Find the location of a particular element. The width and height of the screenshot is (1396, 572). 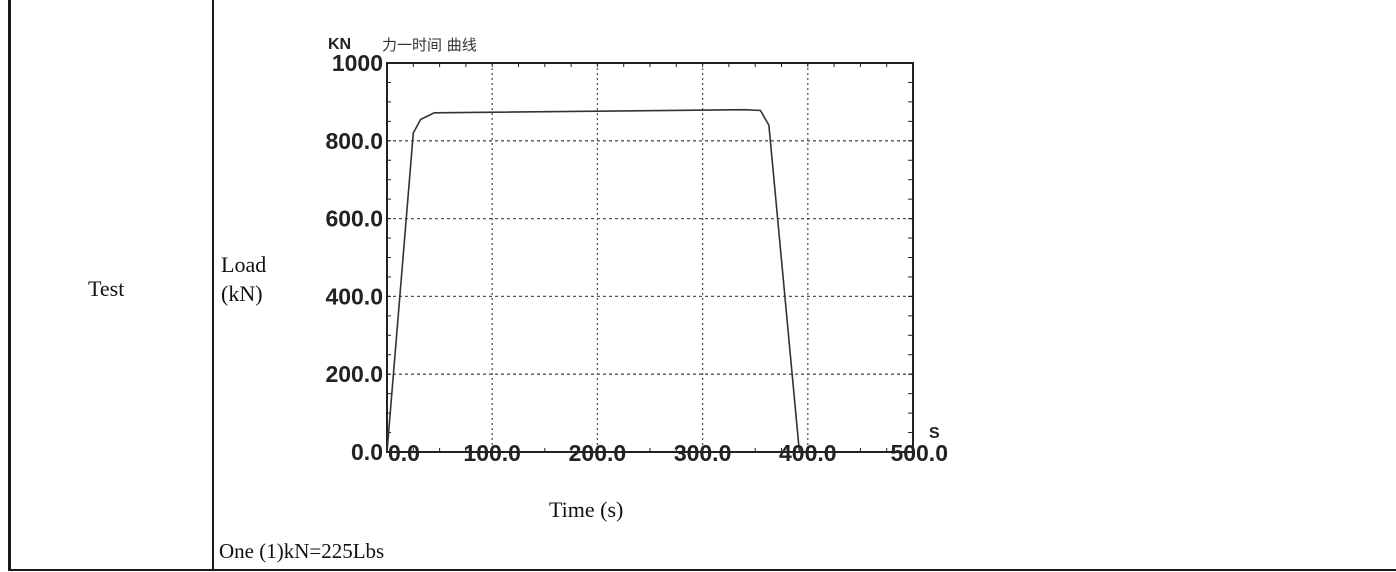

y-tick-label: 1000 is located at coordinates (357, 63).